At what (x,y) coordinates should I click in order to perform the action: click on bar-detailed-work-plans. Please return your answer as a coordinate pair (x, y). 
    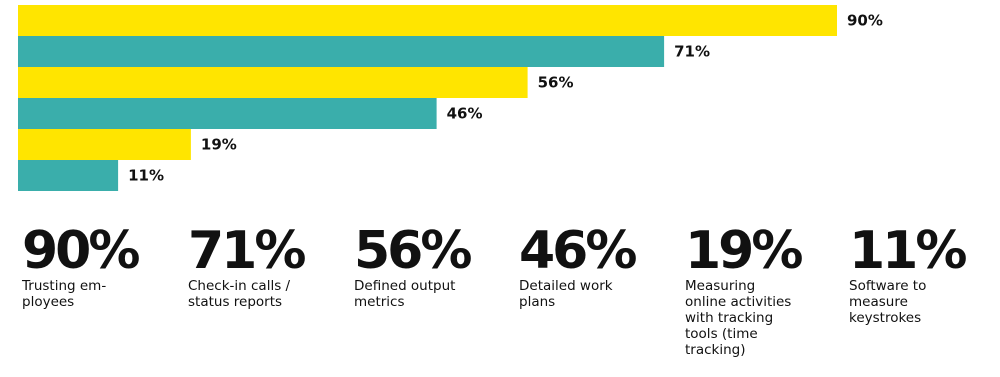
    Looking at the image, I should click on (227, 113).